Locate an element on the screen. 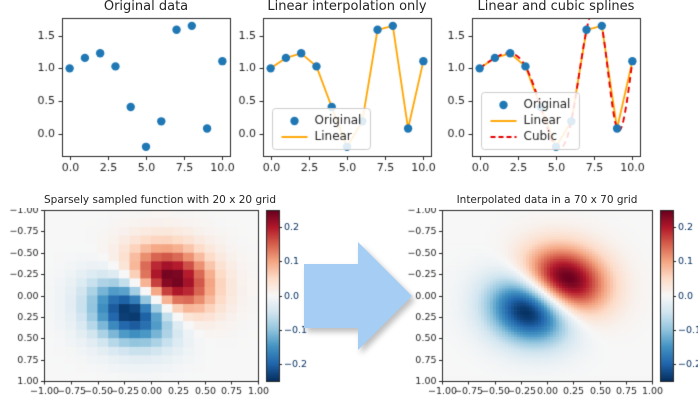 This screenshot has width=698, height=405. linear-interpolation-canvas is located at coordinates (337, 99).